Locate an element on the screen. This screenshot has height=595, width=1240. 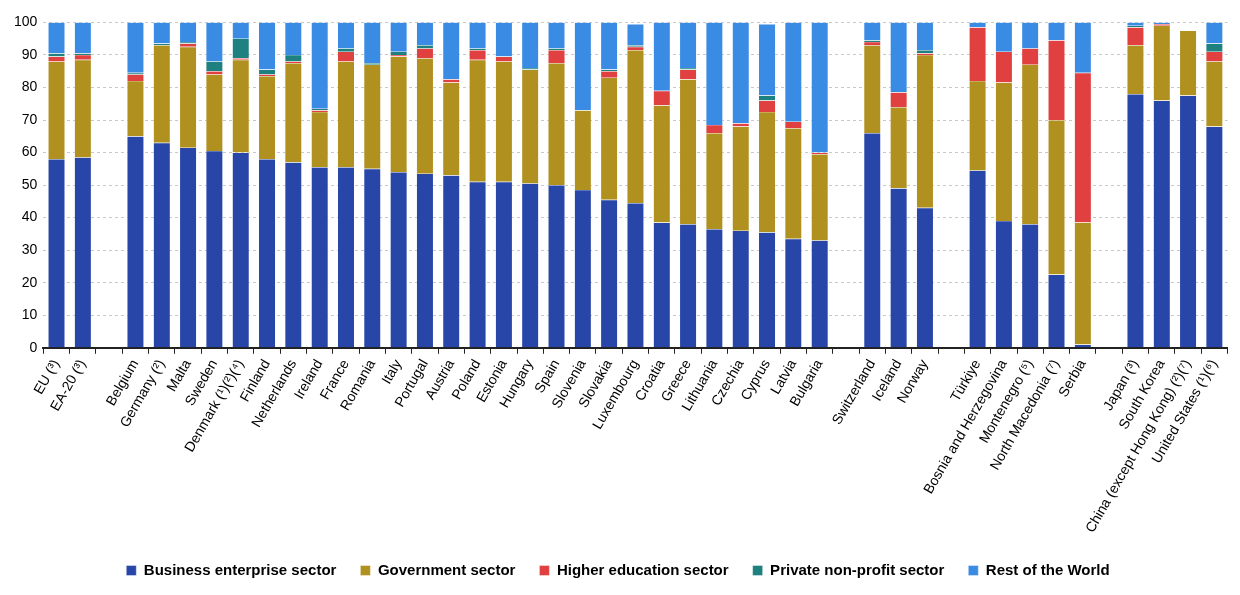
legend-label: Private non-profit sector is located at coordinates (857, 569).